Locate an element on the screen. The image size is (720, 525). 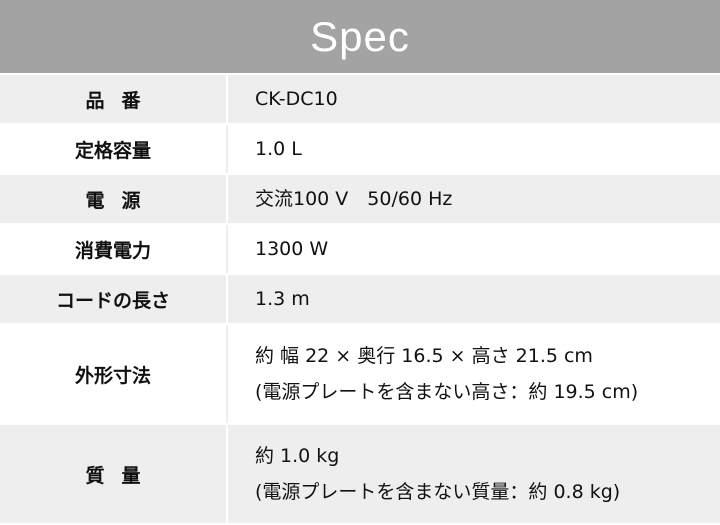
spec-row-cord-length: コードの長さ 1.3 m is located at coordinates (360, 299).